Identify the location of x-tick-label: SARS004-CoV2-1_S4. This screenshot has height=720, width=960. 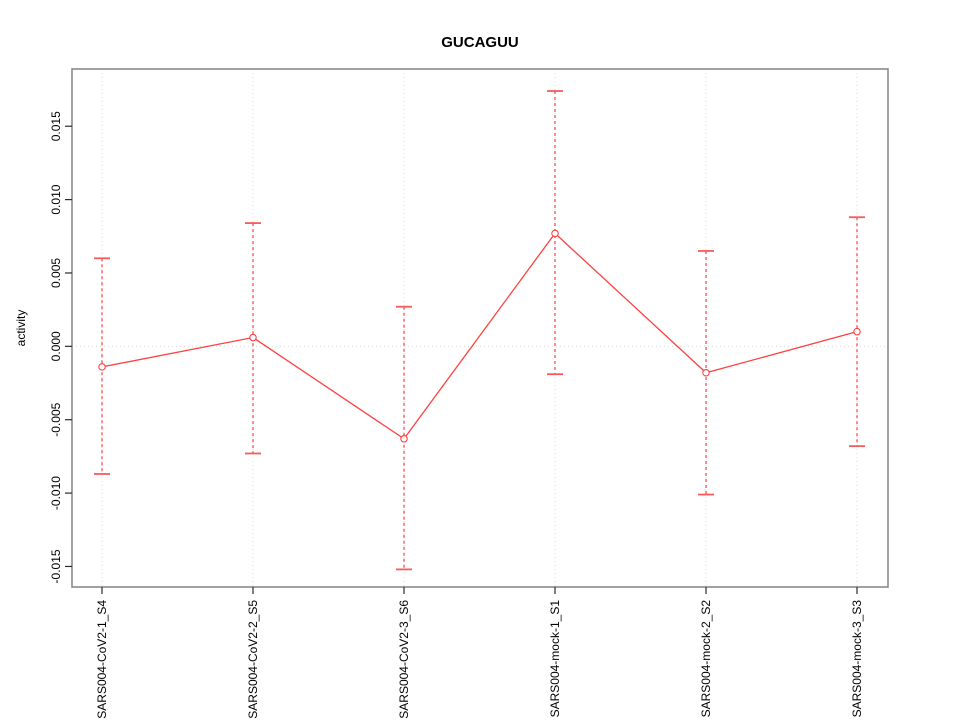
(102, 659).